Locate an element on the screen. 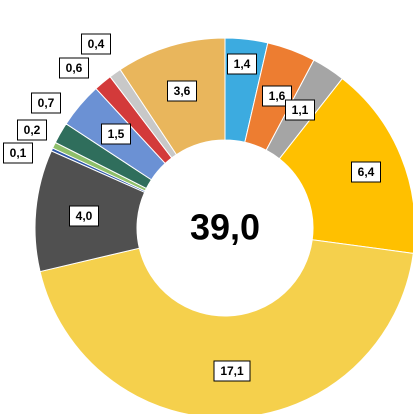 The image size is (413, 414). value-label: 3,6 is located at coordinates (182, 91).